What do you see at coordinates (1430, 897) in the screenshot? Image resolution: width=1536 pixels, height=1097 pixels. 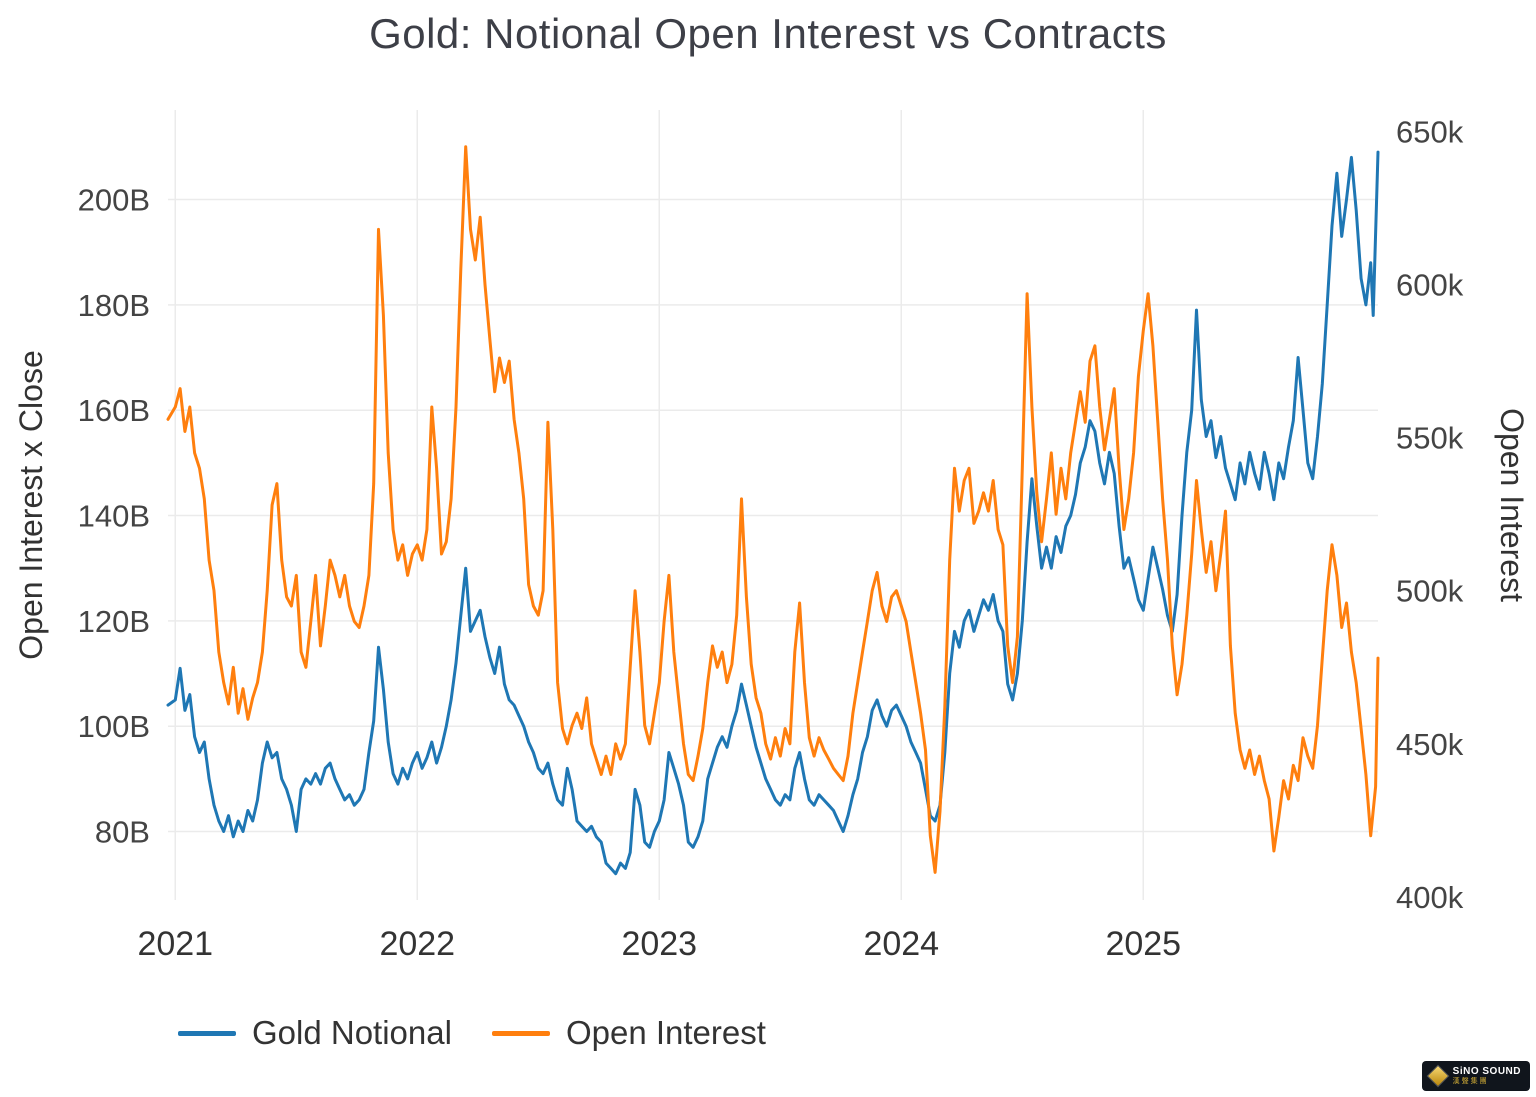 I see `y-right-tick-label: 400k` at bounding box center [1430, 897].